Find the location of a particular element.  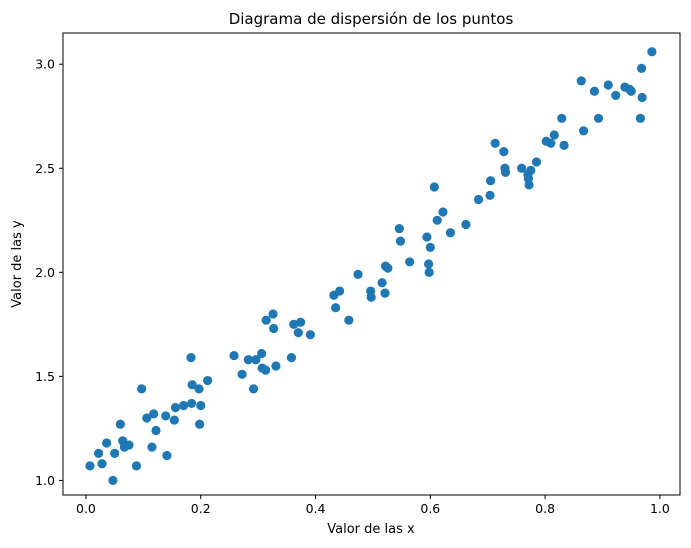

chart-title: Diagrama de dispersión de los puntos is located at coordinates (371, 19).